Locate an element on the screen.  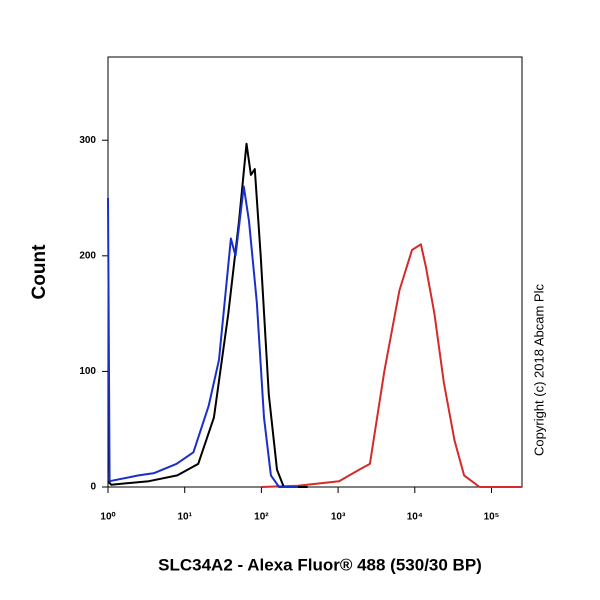
y-axis-title: Count is located at coordinates (39, 272).